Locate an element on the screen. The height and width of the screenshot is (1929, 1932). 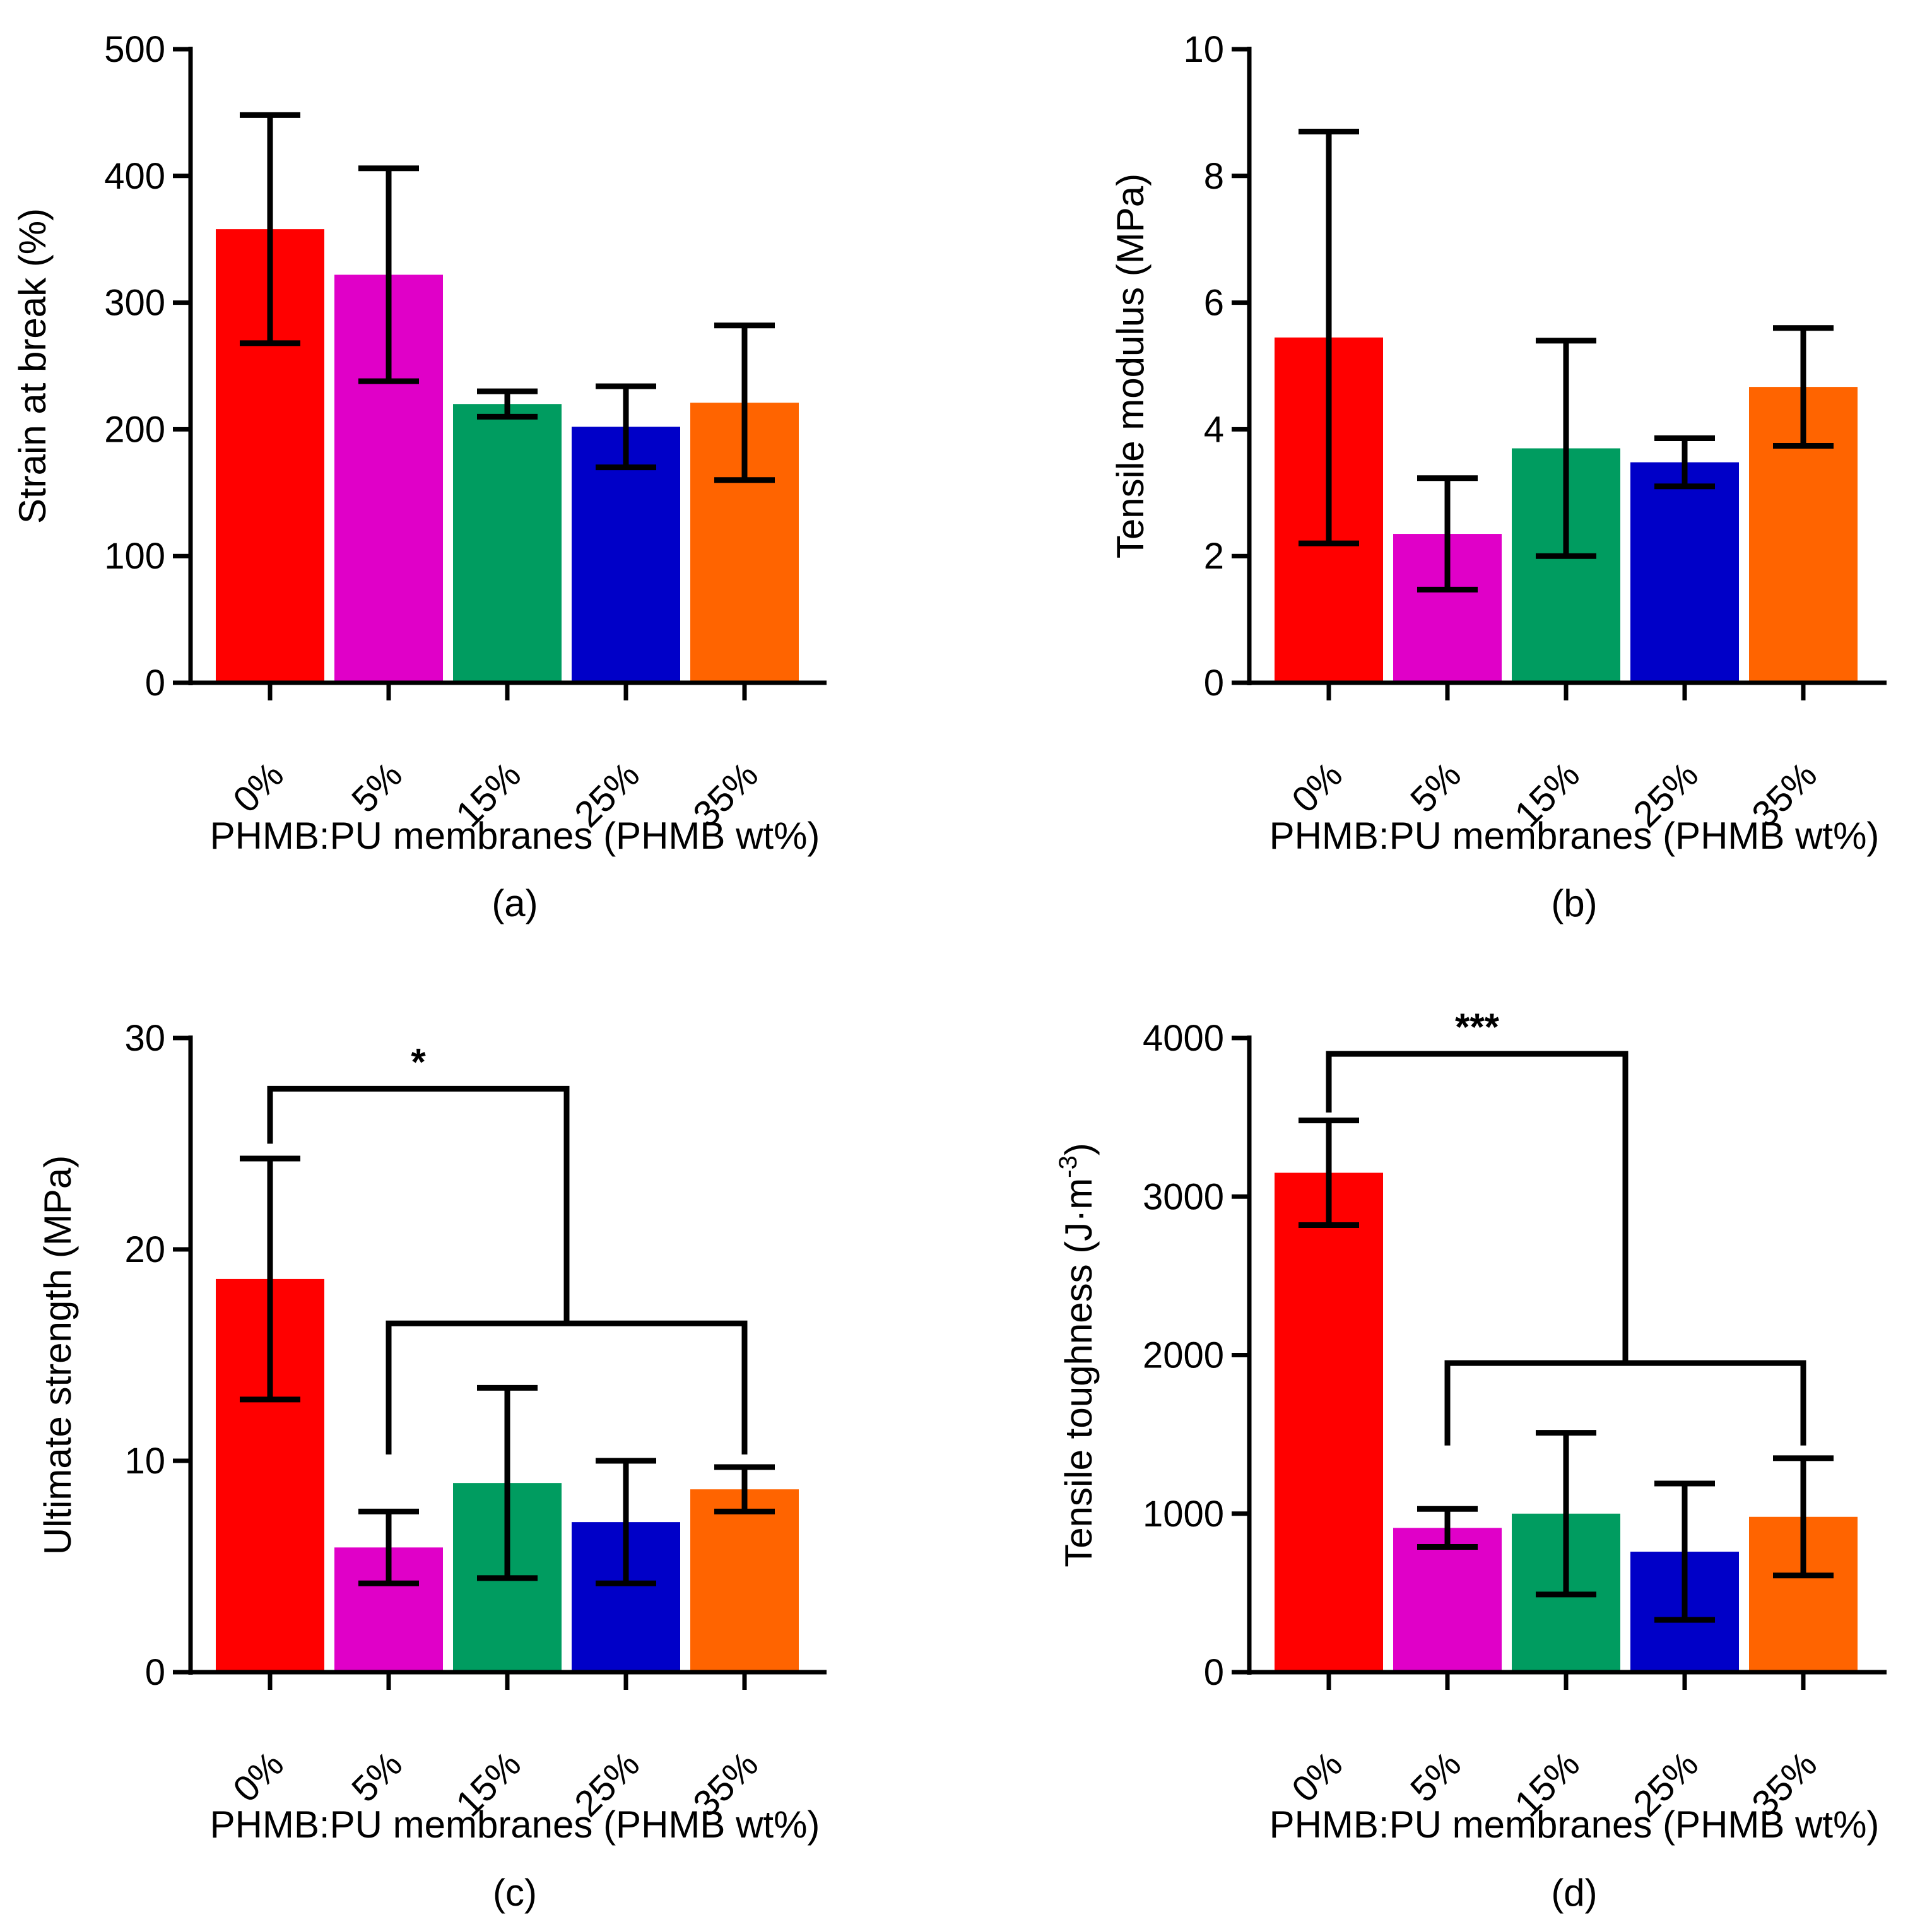
bar-5pct is located at coordinates (1447, 1600).